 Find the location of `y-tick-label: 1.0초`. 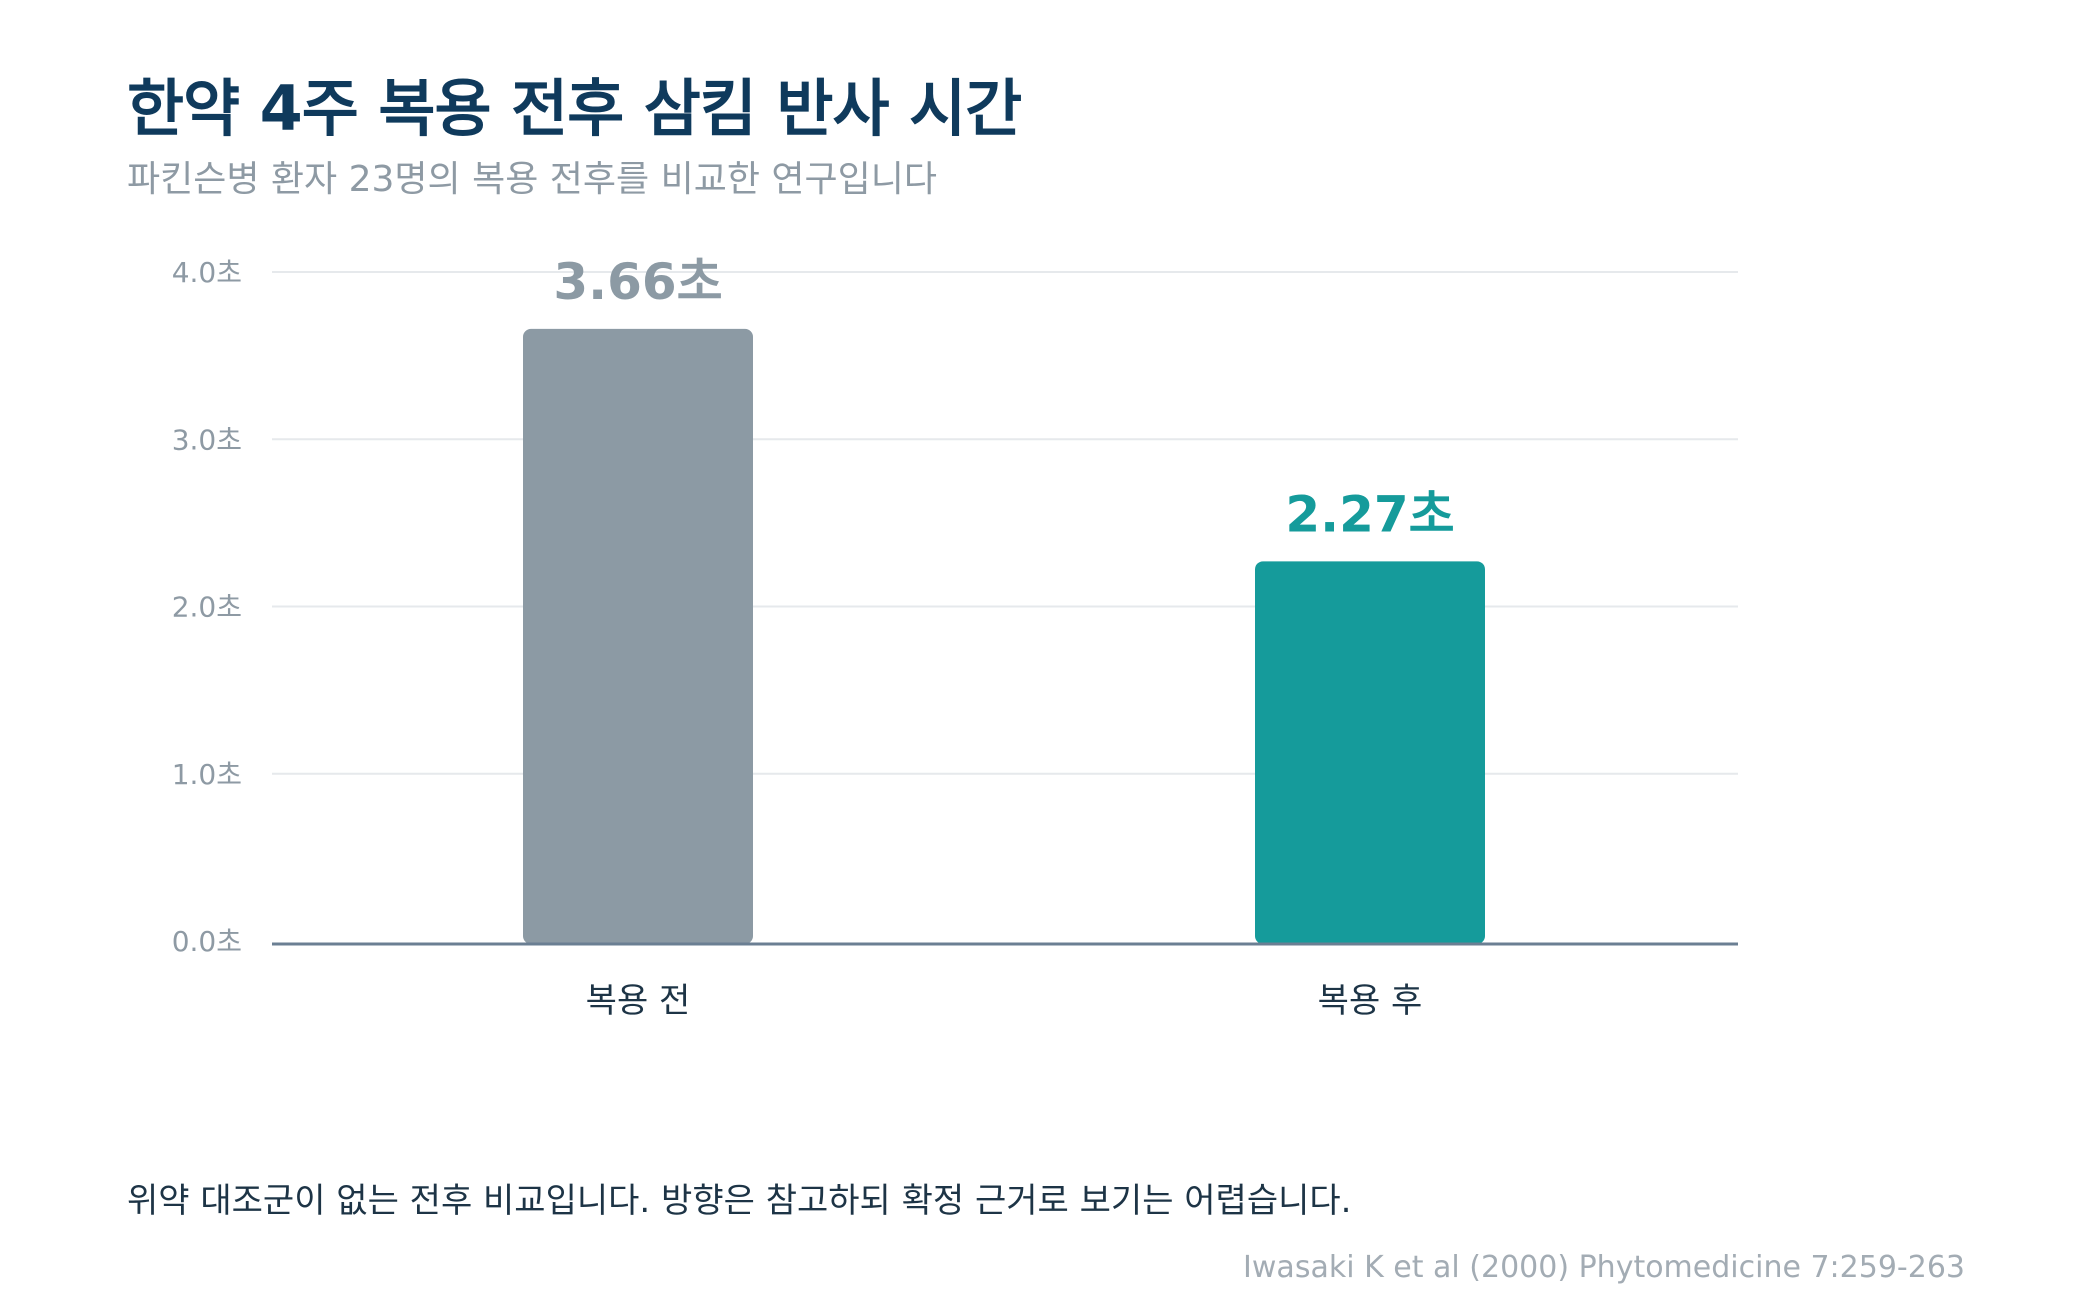

y-tick-label: 1.0초 is located at coordinates (207, 774).